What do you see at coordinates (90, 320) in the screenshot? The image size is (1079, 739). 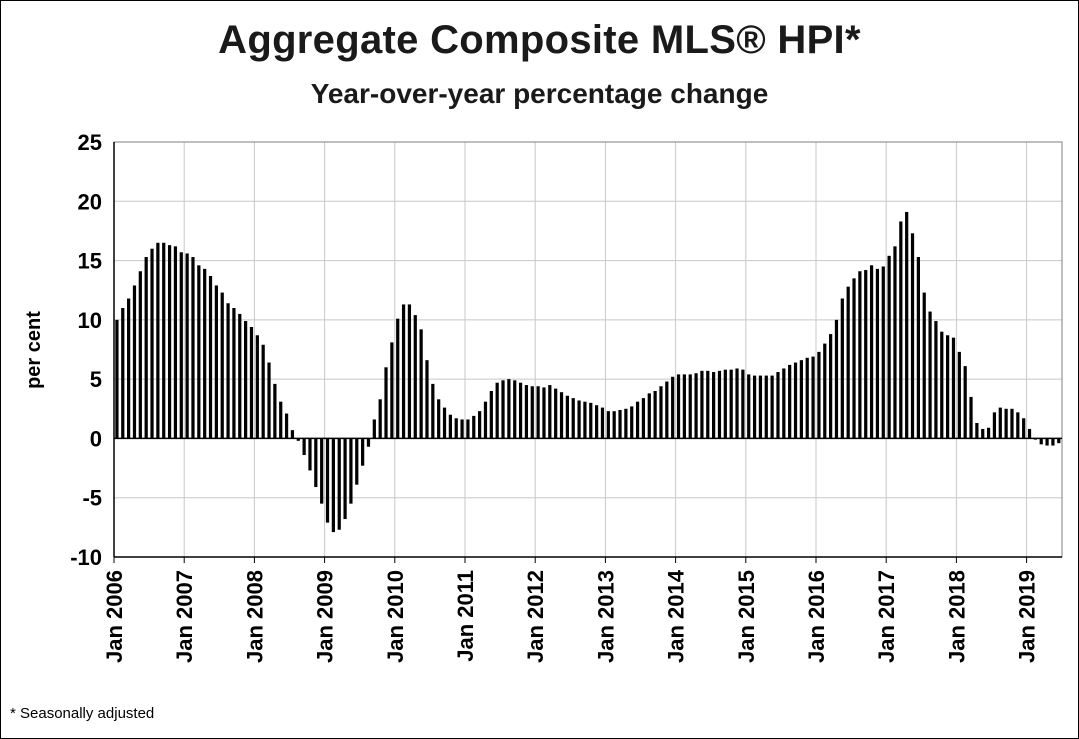 I see `y-tick-label: 10` at bounding box center [90, 320].